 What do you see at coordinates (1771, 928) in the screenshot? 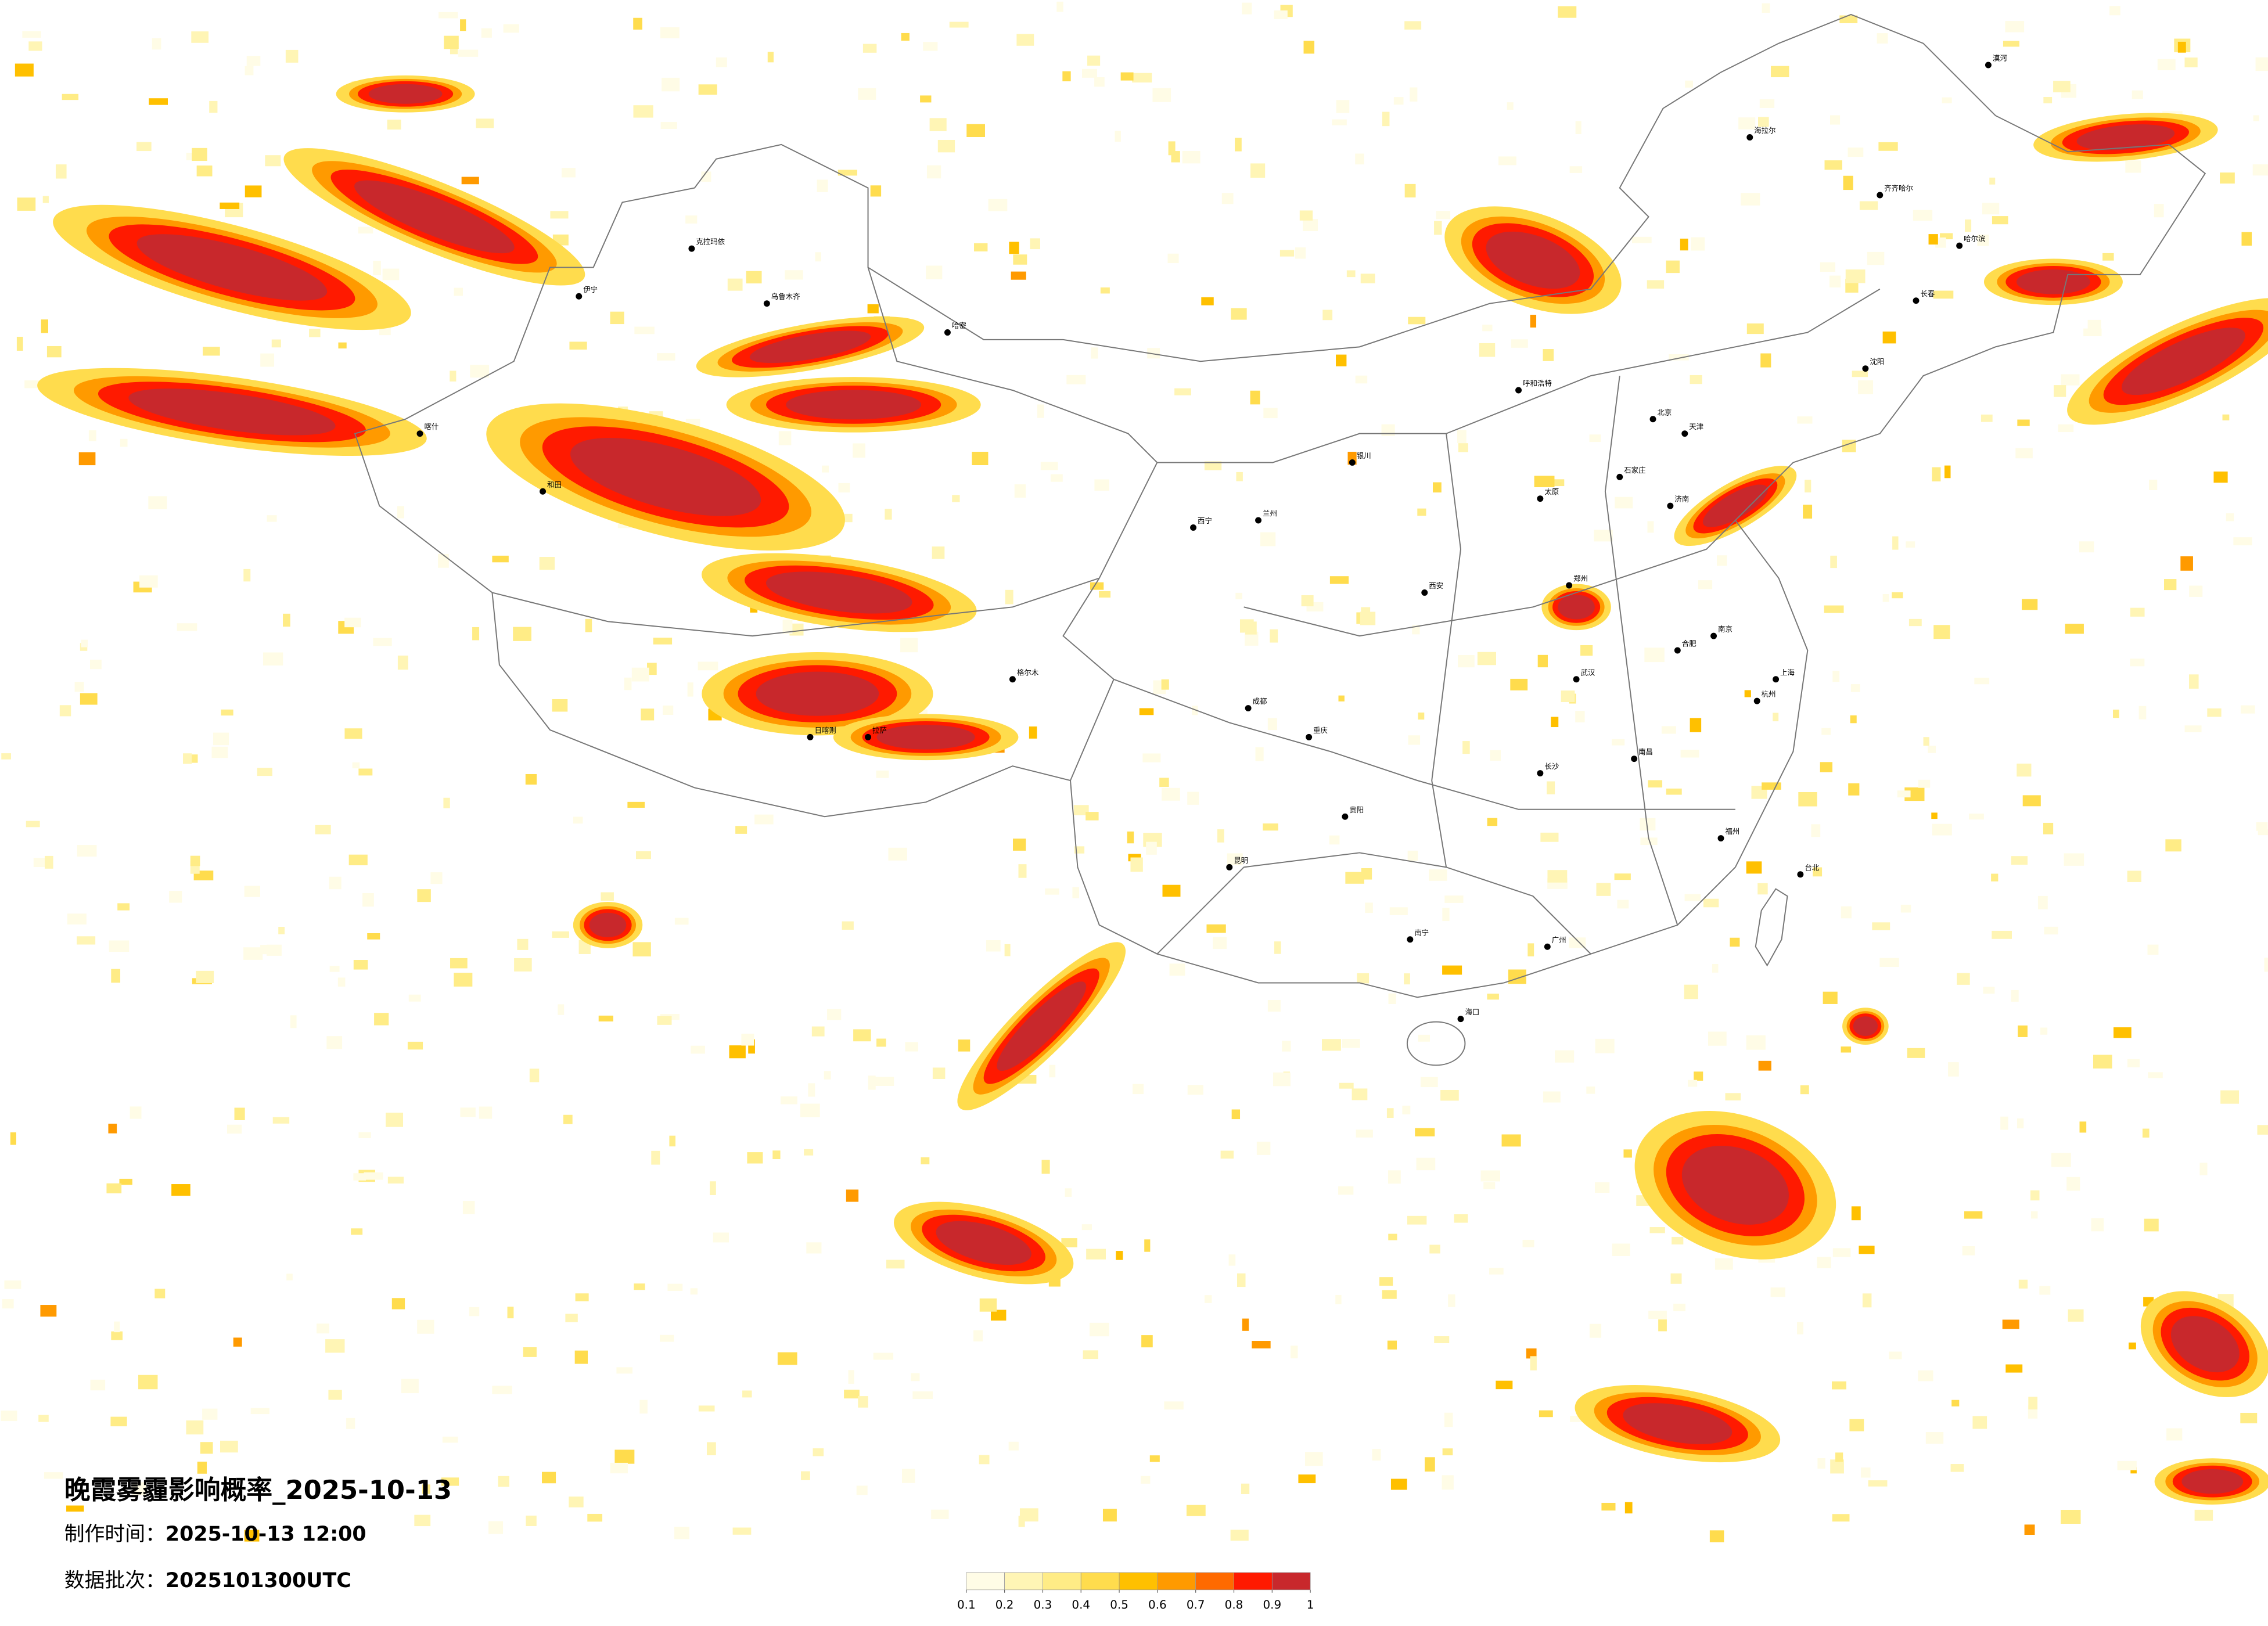
I see `taiwan-outline` at bounding box center [1771, 928].